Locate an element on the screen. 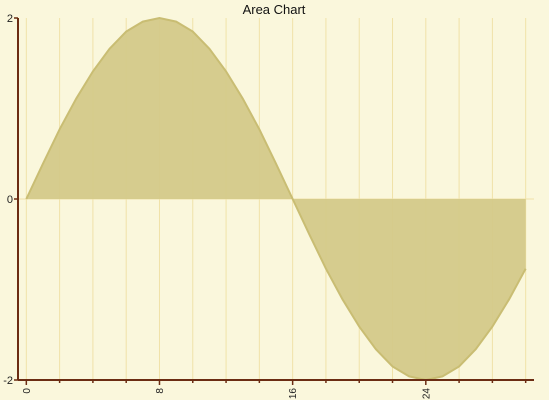 The width and height of the screenshot is (549, 400). x-tick-label: 24 is located at coordinates (426, 394).